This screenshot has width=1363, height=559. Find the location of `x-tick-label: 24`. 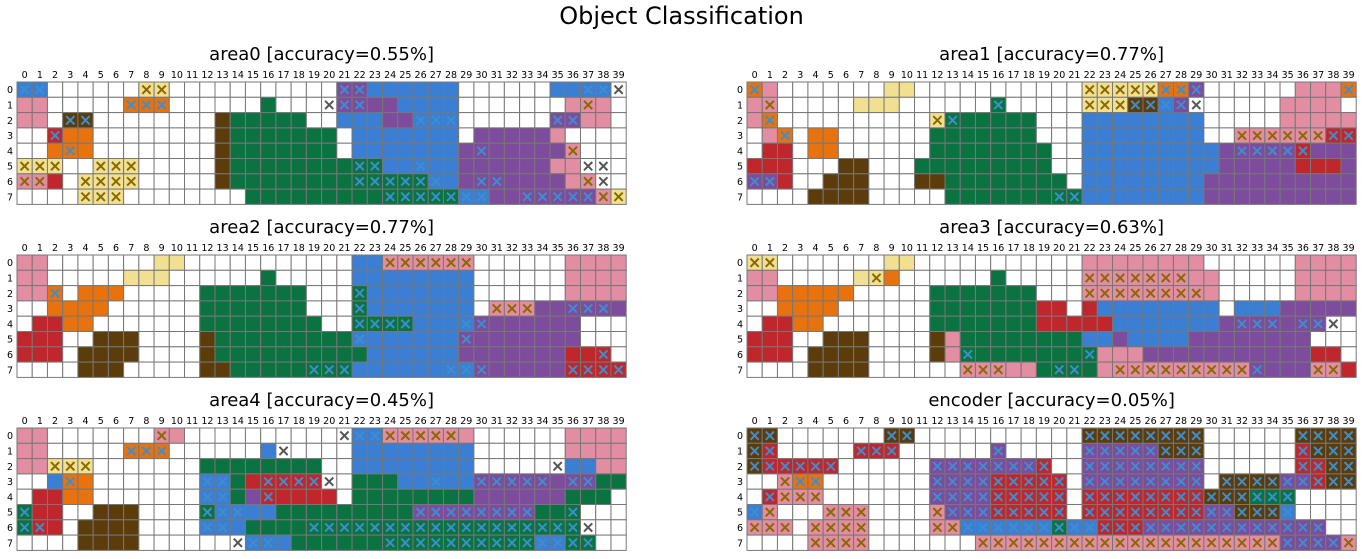

x-tick-label: 24 is located at coordinates (390, 75).